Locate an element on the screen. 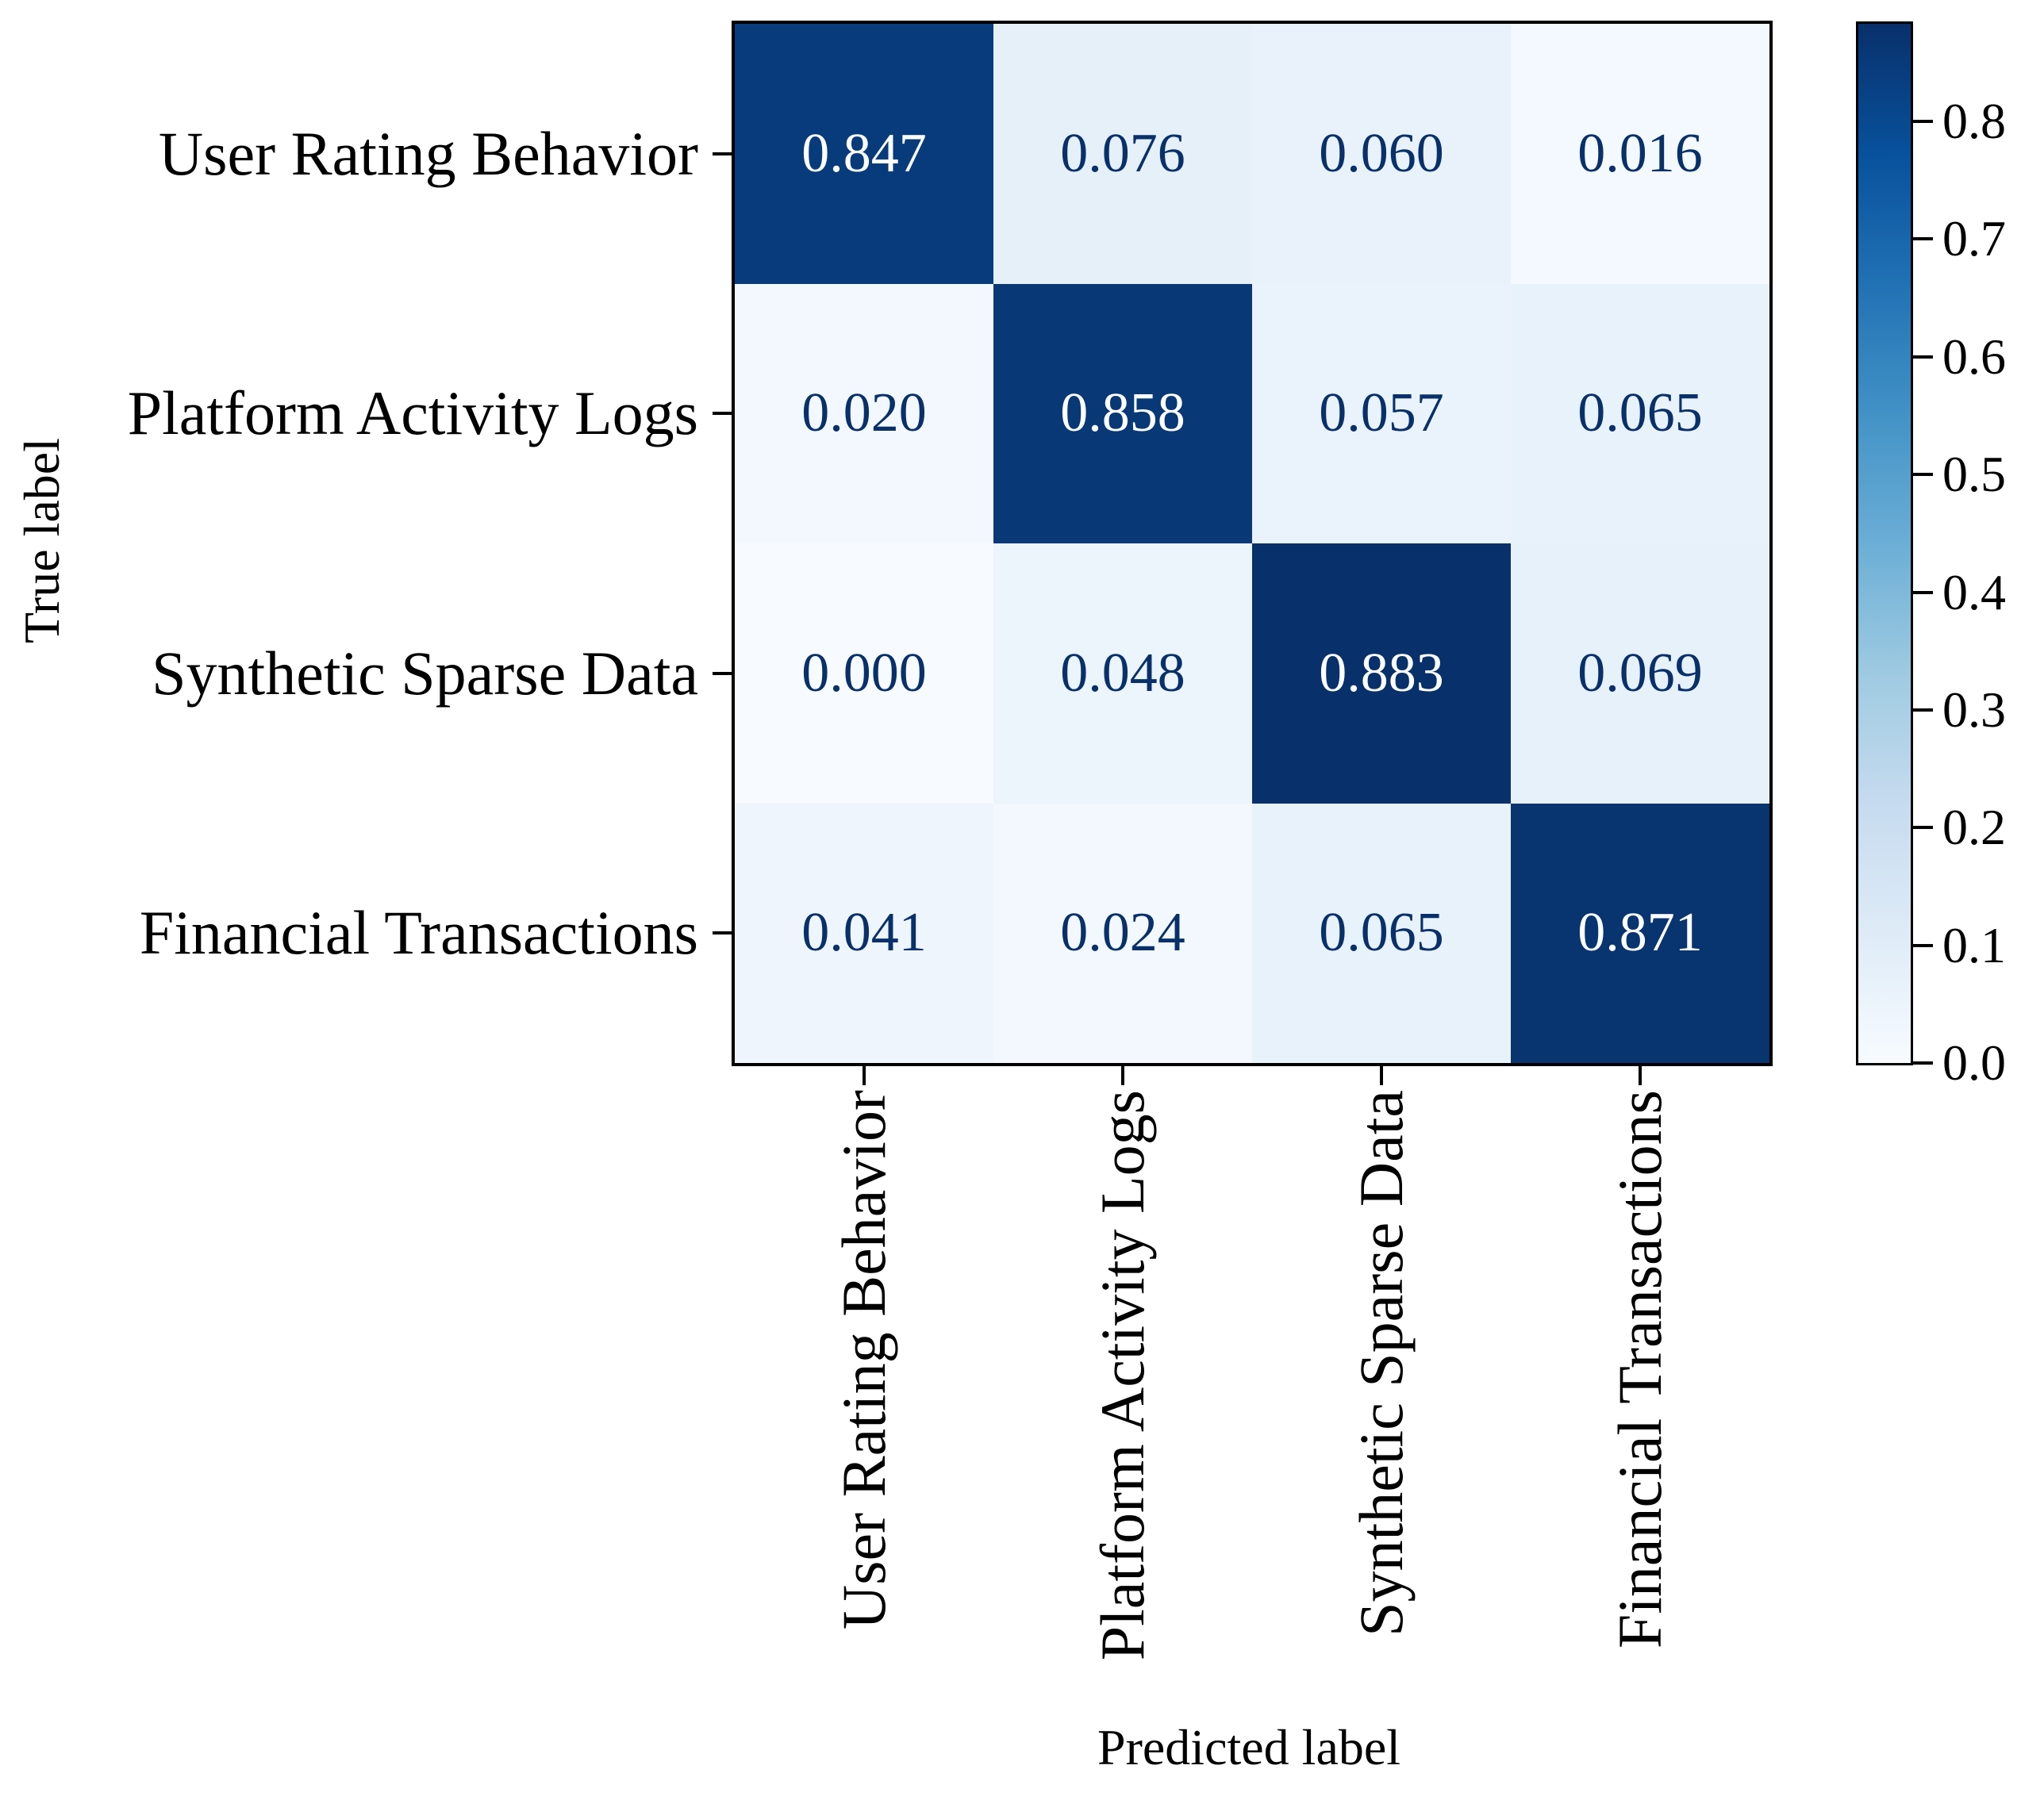  colorbar-tick-label: 0.8 is located at coordinates (1974, 121).